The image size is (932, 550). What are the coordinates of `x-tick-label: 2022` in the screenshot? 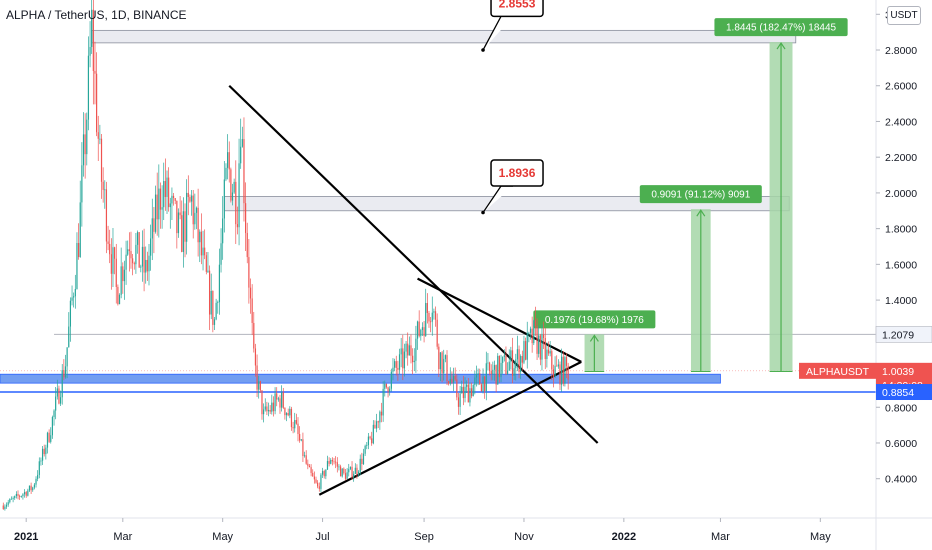 It's located at (624, 537).